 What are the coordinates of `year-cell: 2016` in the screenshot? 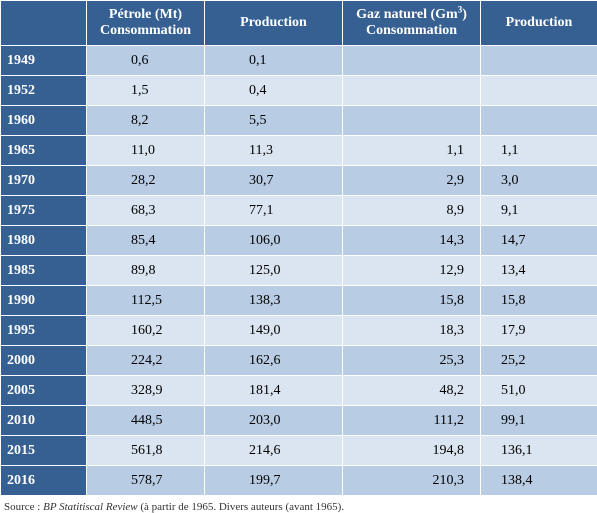 It's located at (44, 481).